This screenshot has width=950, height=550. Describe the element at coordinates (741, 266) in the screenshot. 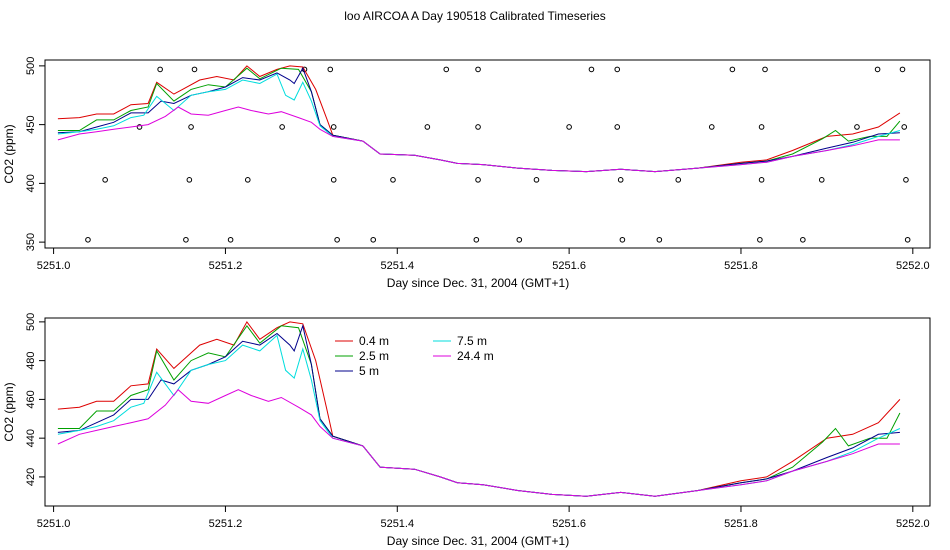

I see `top-x-tick-label-4: 5251.8` at that location.